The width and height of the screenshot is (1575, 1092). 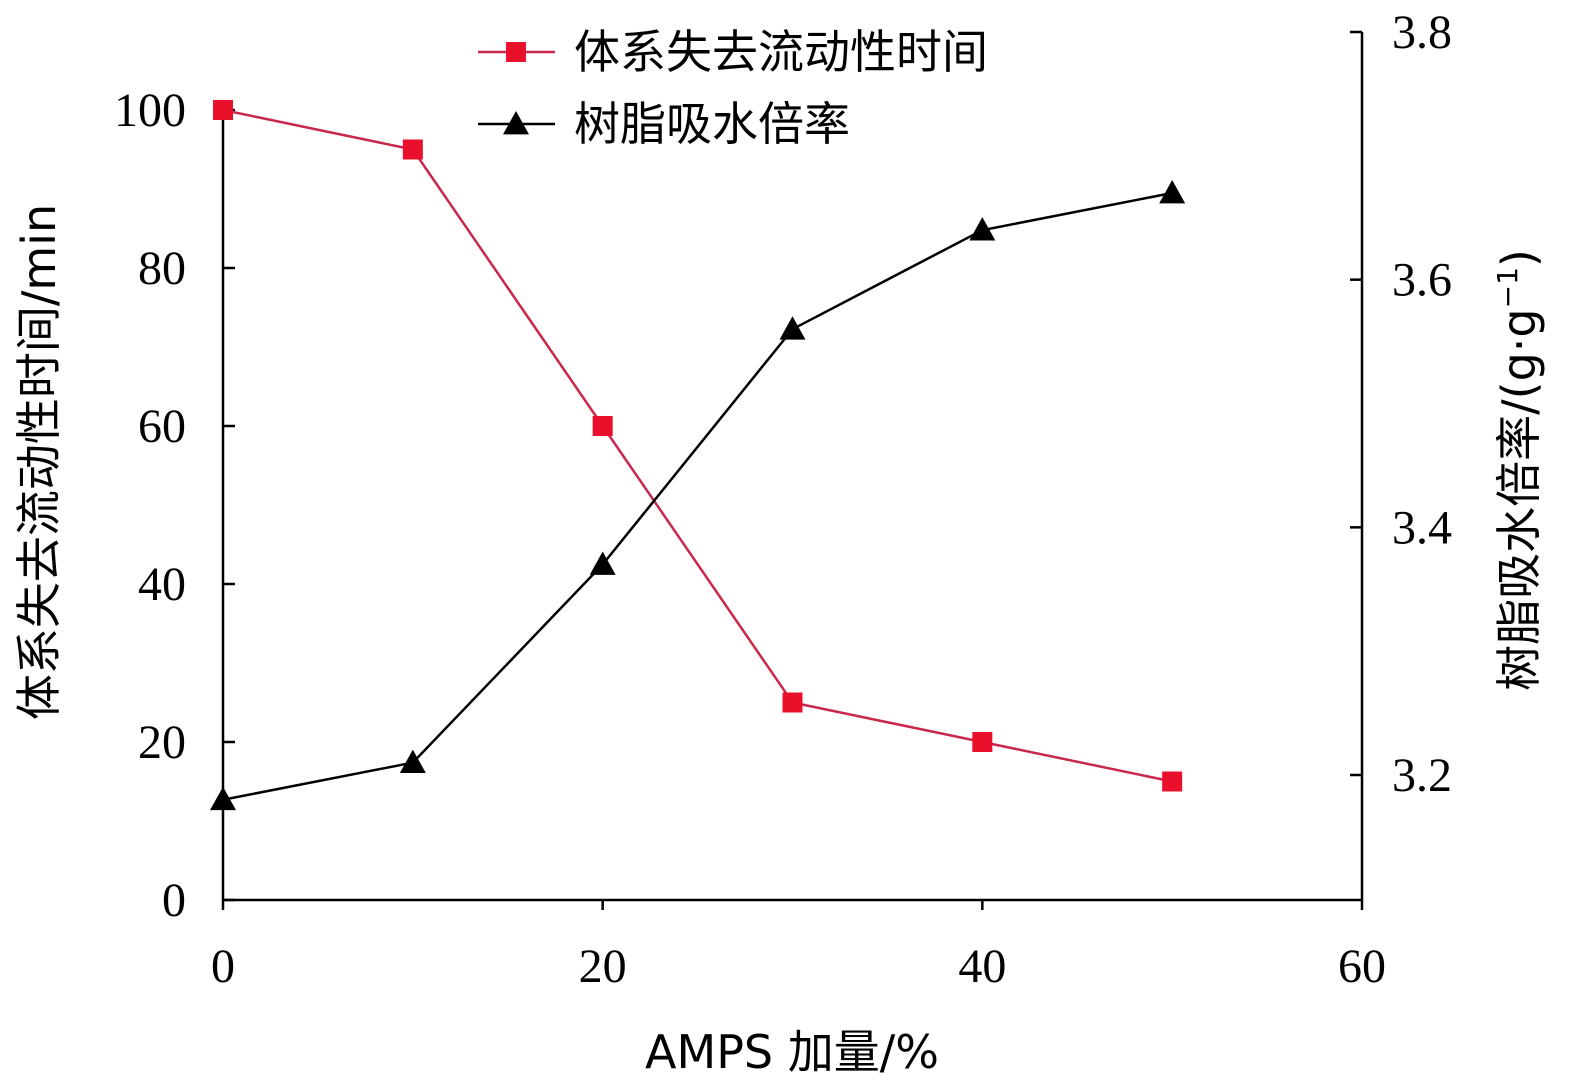 I want to click on legend-item: 体系失去流动性时间, so click(x=733, y=52).